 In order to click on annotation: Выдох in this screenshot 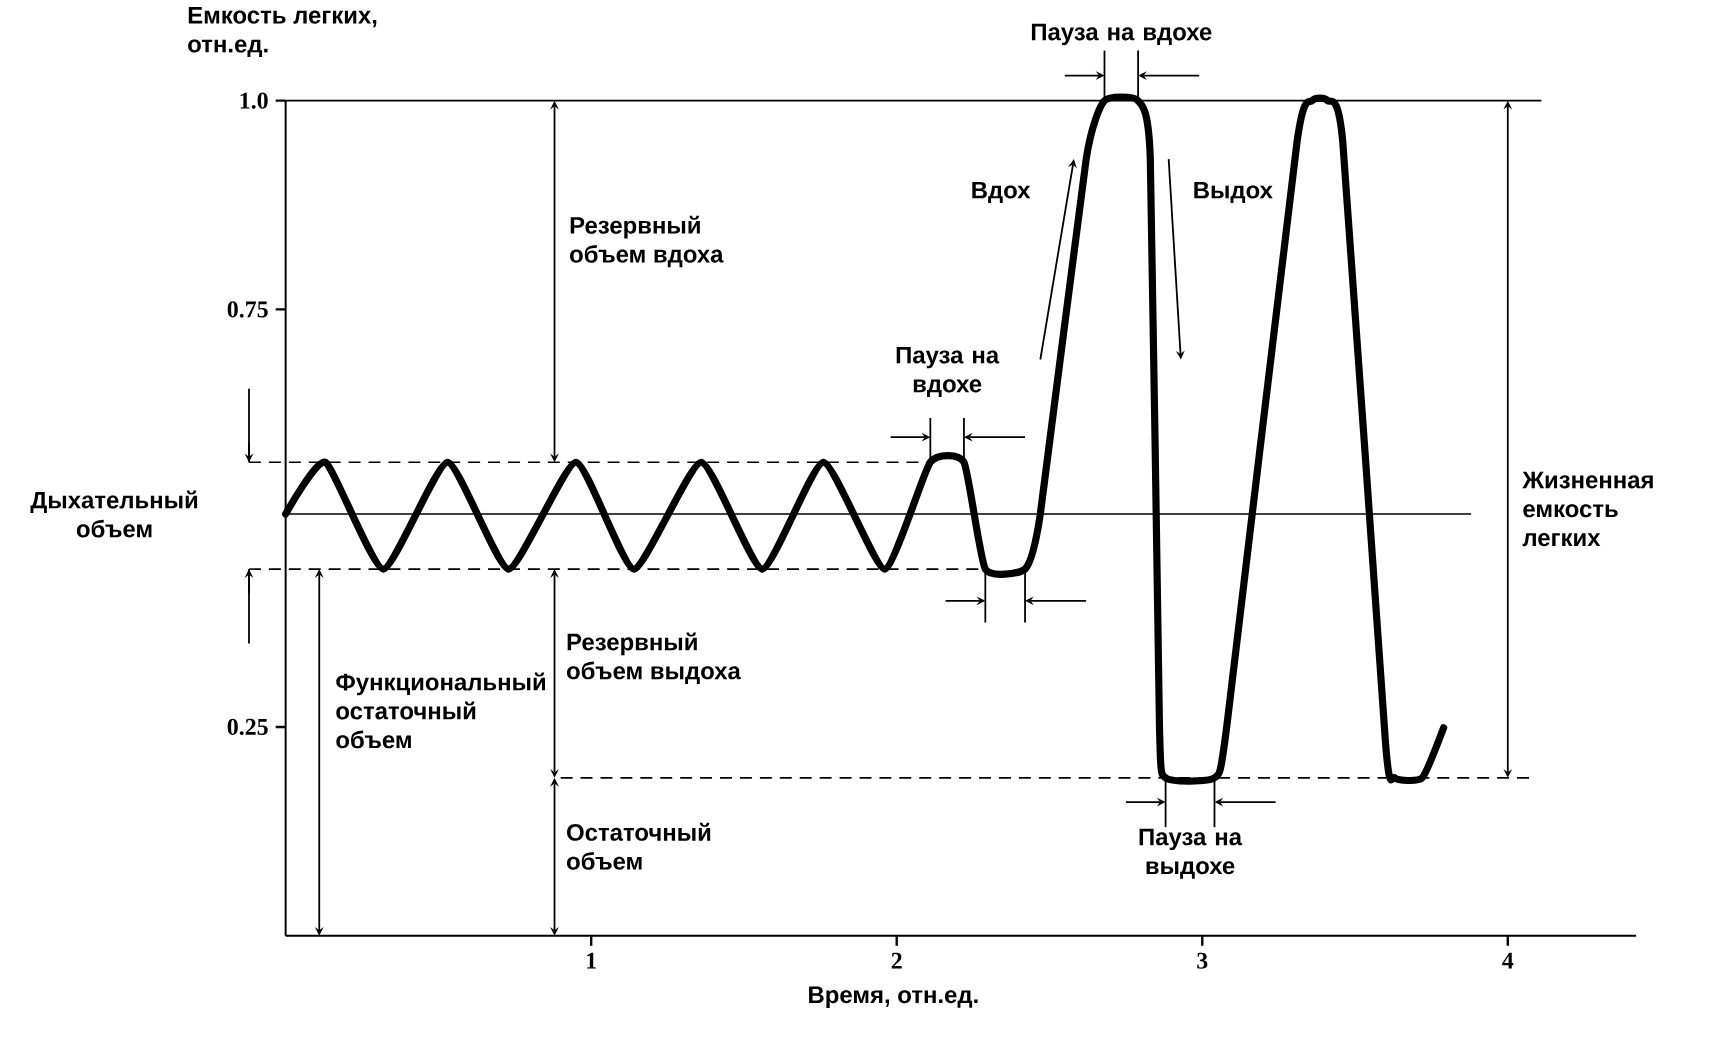, I will do `click(1233, 192)`.